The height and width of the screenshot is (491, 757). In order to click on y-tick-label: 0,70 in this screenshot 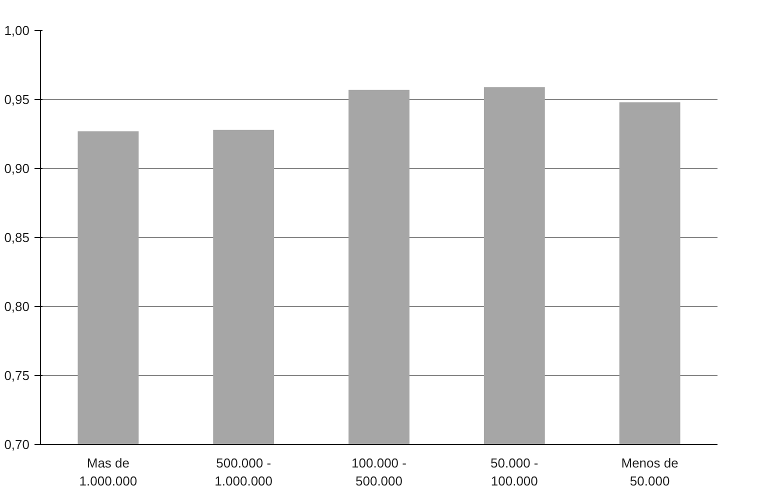, I will do `click(17, 444)`.